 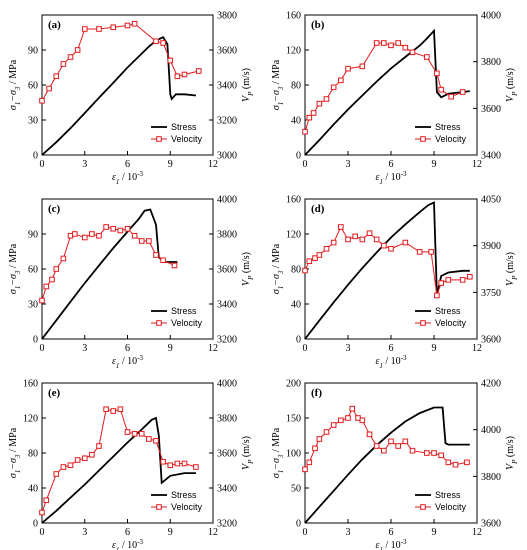 What do you see at coordinates (491, 293) in the screenshot?
I see `y-right-tick-label: 3750` at bounding box center [491, 293].